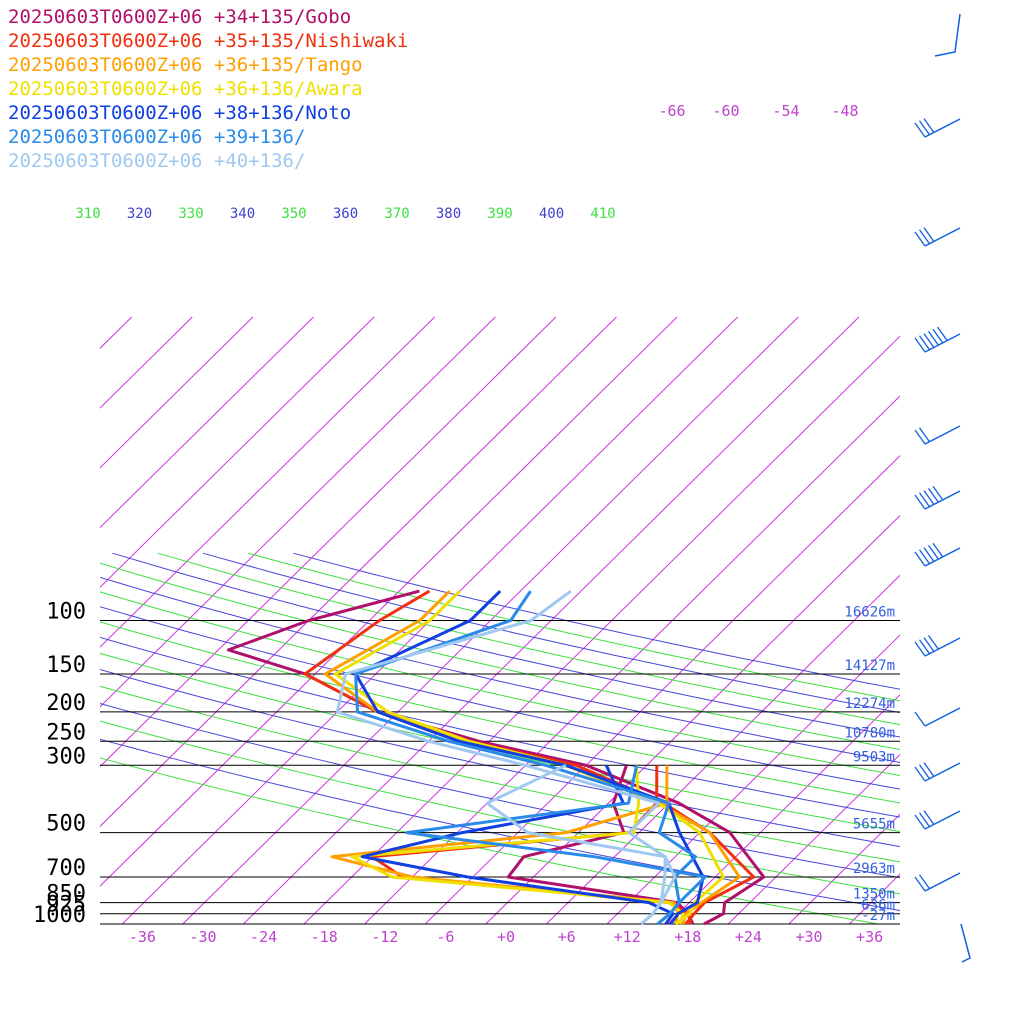  I want to click on temperature-tick-label: -30, so click(202, 937).